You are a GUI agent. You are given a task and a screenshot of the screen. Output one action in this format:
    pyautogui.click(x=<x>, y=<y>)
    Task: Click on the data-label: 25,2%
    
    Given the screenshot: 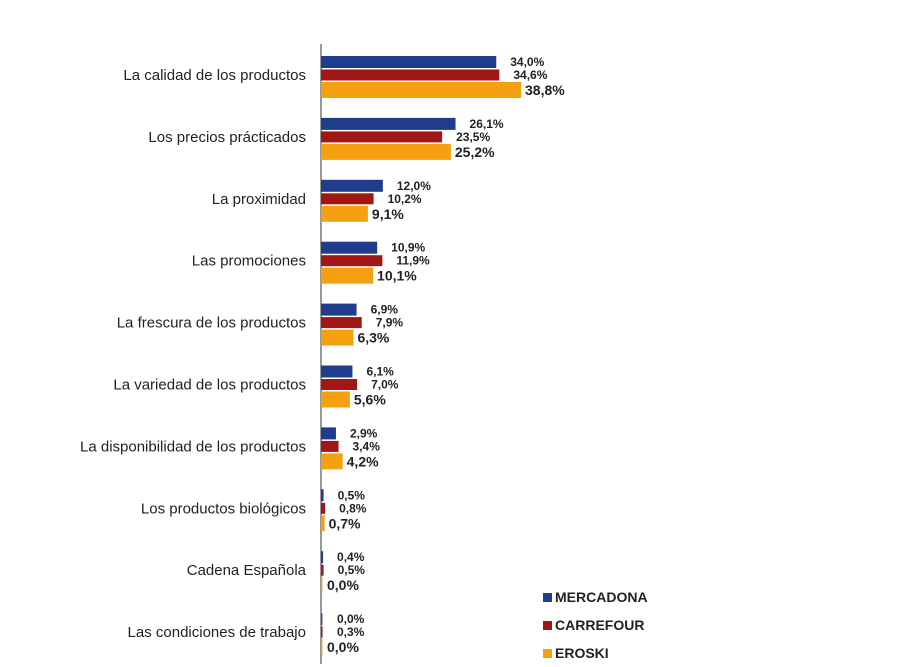 What is the action you would take?
    pyautogui.click(x=475, y=152)
    